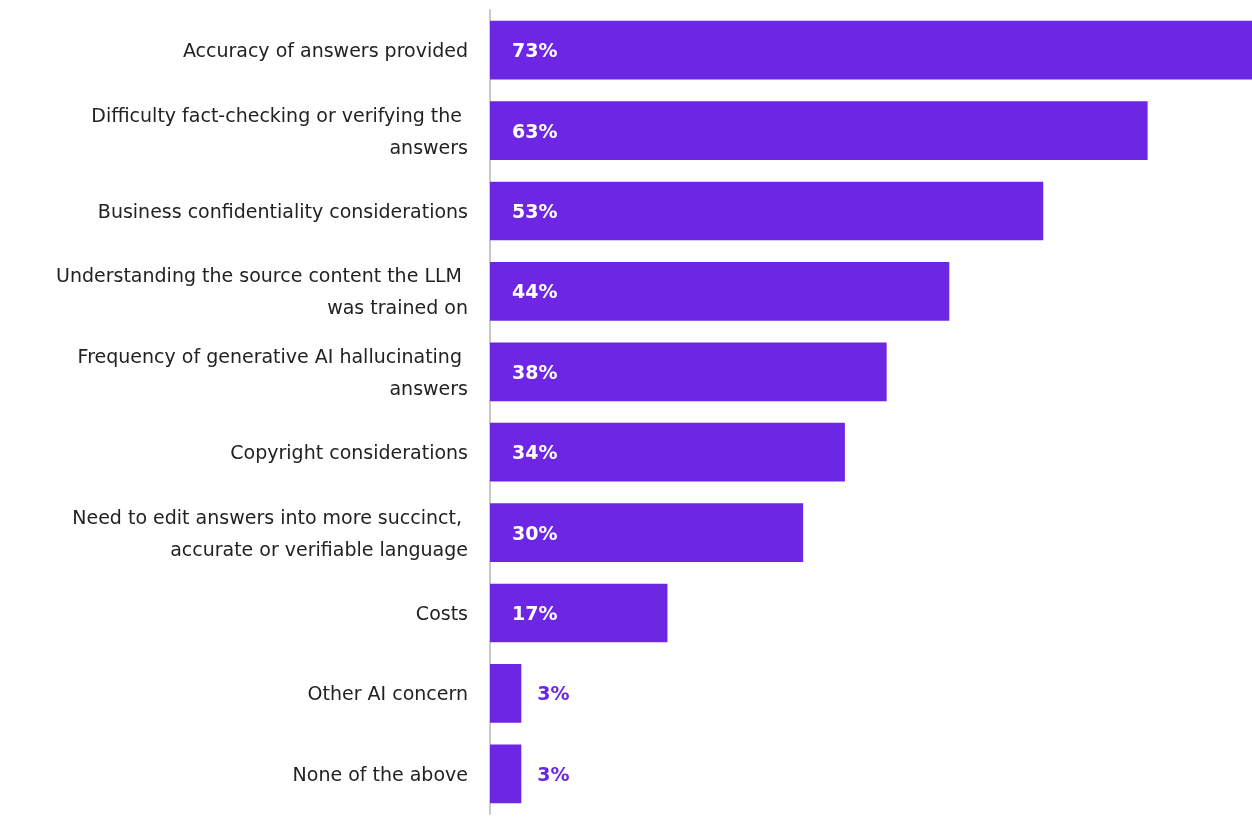 The width and height of the screenshot is (1252, 829). I want to click on y-tick-label: Frequency of generative AI hallucinating answers, so click(272, 371).